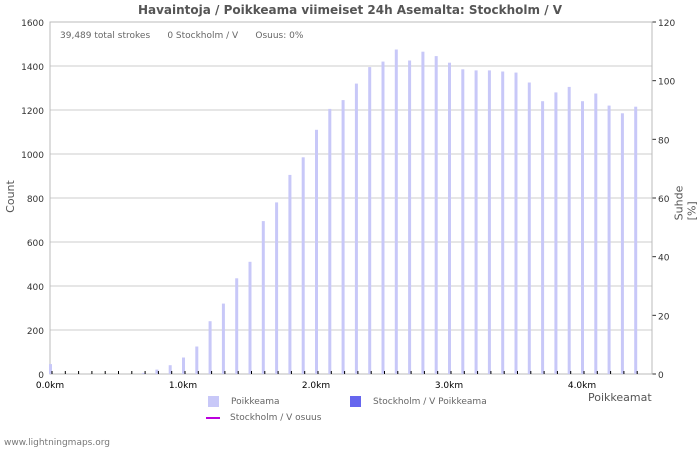  Describe the element at coordinates (57, 443) in the screenshot. I see `footer-credit: www.lightningmaps.org` at that location.